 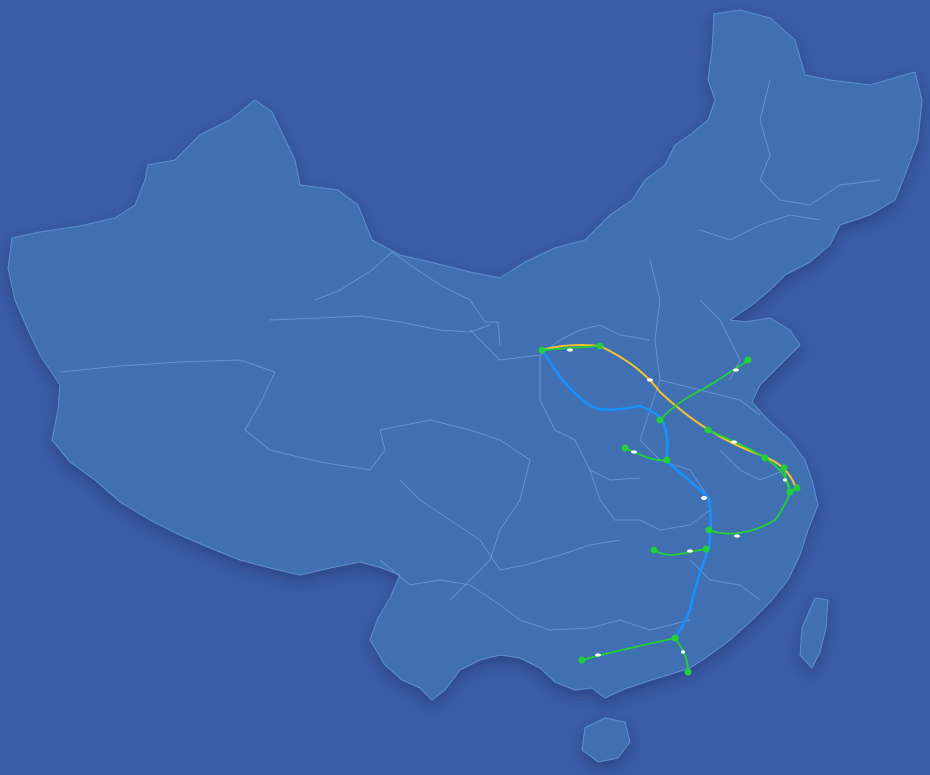 I want to click on train-markers, so click(x=677, y=502).